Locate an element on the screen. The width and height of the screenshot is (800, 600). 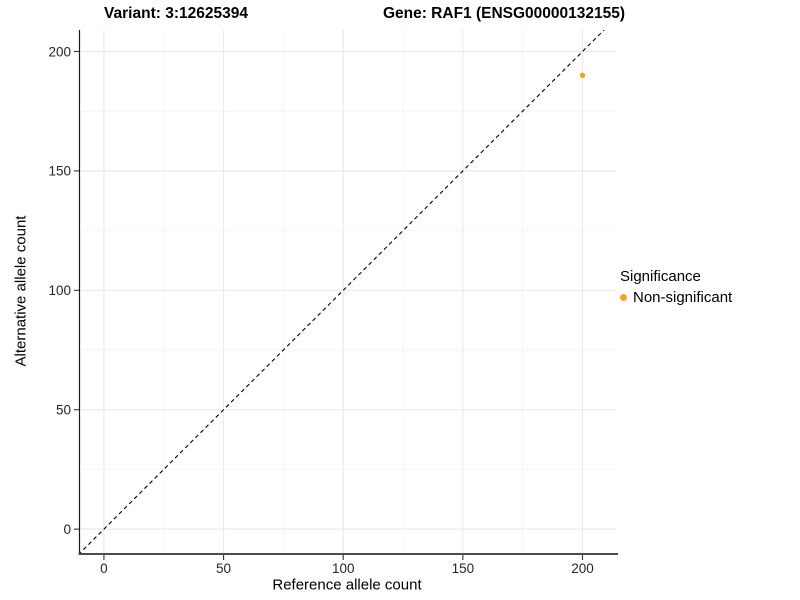
y-tick-label: 200 is located at coordinates (59, 51).